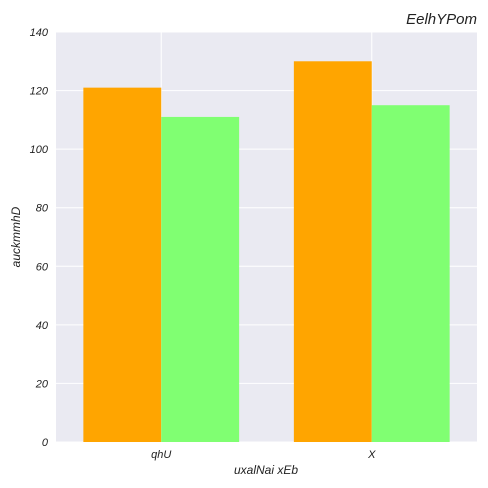 The image size is (488, 488). Describe the element at coordinates (333, 251) in the screenshot. I see `bar-series0-X` at that location.